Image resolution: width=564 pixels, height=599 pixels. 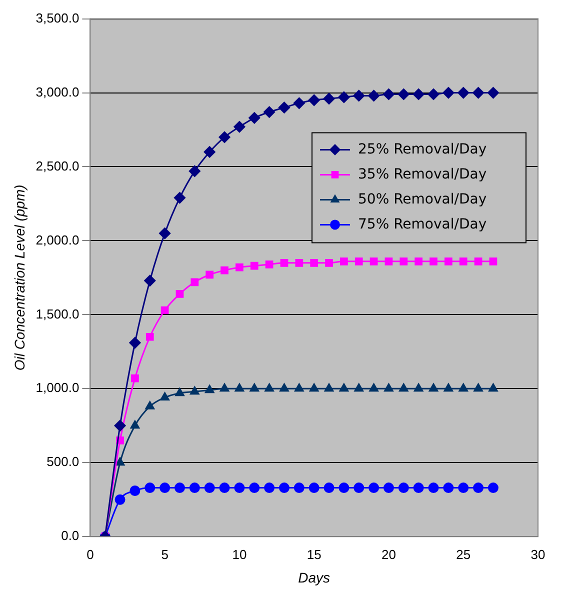 I want to click on y-tick-label: 1,000.0, so click(x=58, y=388).